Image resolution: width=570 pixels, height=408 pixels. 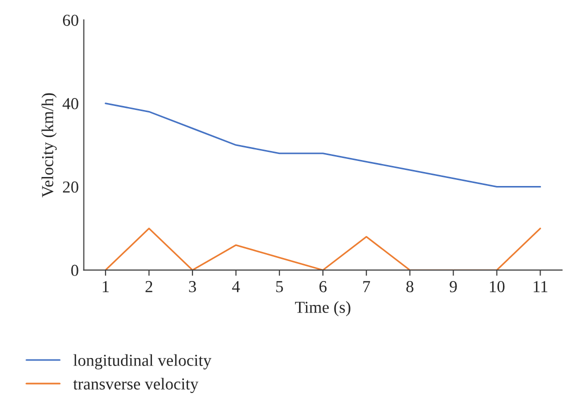 I want to click on y-tick-label: 0, so click(x=74, y=270).